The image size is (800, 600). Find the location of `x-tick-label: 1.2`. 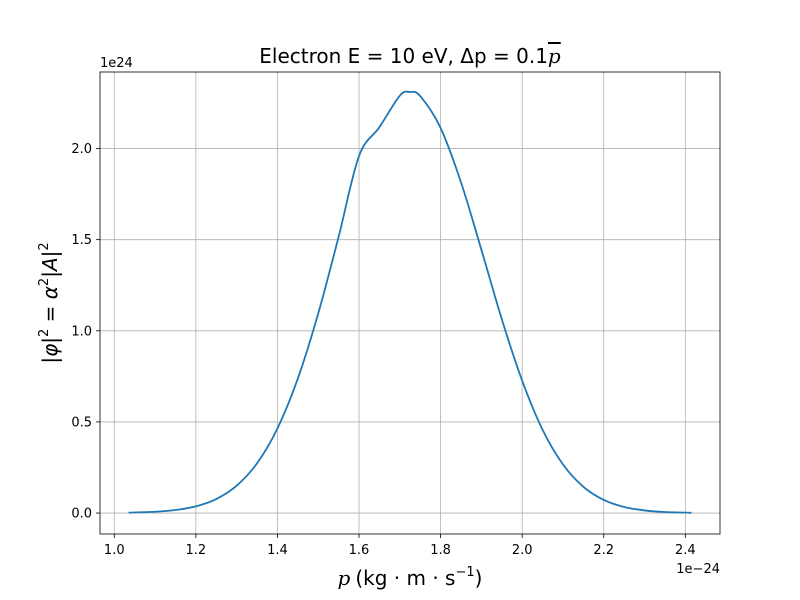

x-tick-label: 1.2 is located at coordinates (196, 550).